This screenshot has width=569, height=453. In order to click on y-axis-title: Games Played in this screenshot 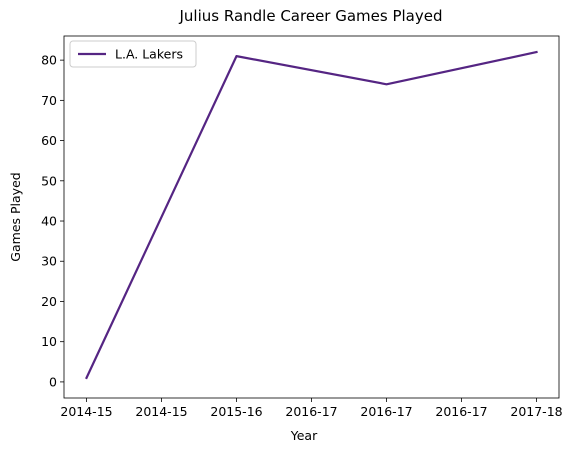, I will do `click(15, 216)`.